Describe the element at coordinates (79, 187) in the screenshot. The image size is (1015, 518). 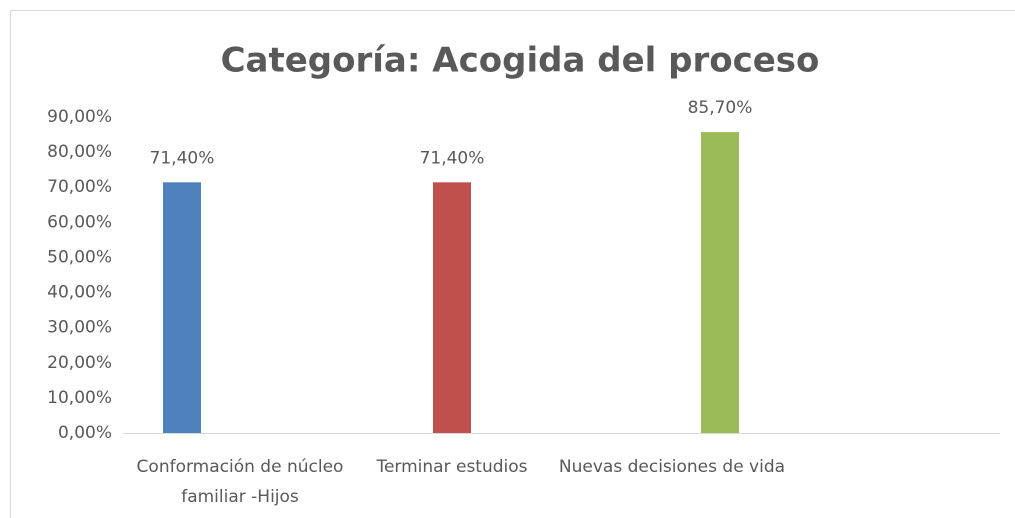
I see `y-tick-label: 70,00%` at that location.